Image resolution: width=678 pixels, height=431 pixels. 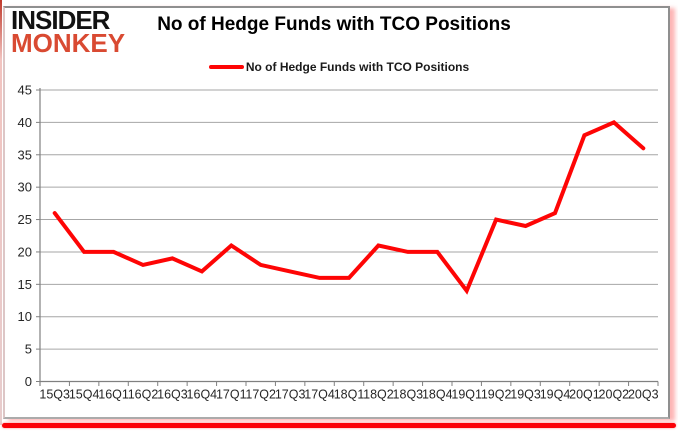 What do you see at coordinates (25, 284) in the screenshot?
I see `svg-text: 15` at bounding box center [25, 284].